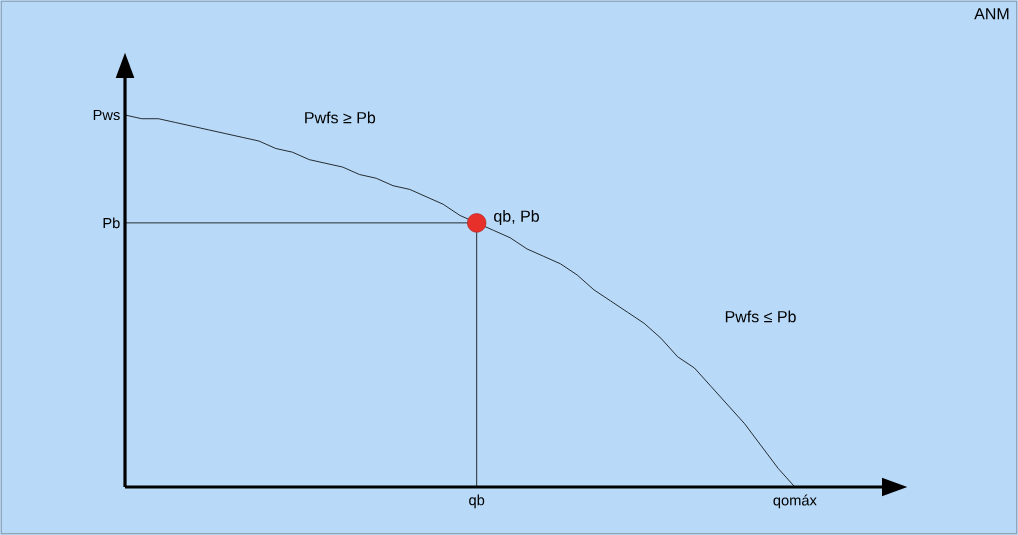 Image resolution: width=1018 pixels, height=535 pixels. What do you see at coordinates (516, 218) in the screenshot?
I see `annotation: qb, Pb` at bounding box center [516, 218].